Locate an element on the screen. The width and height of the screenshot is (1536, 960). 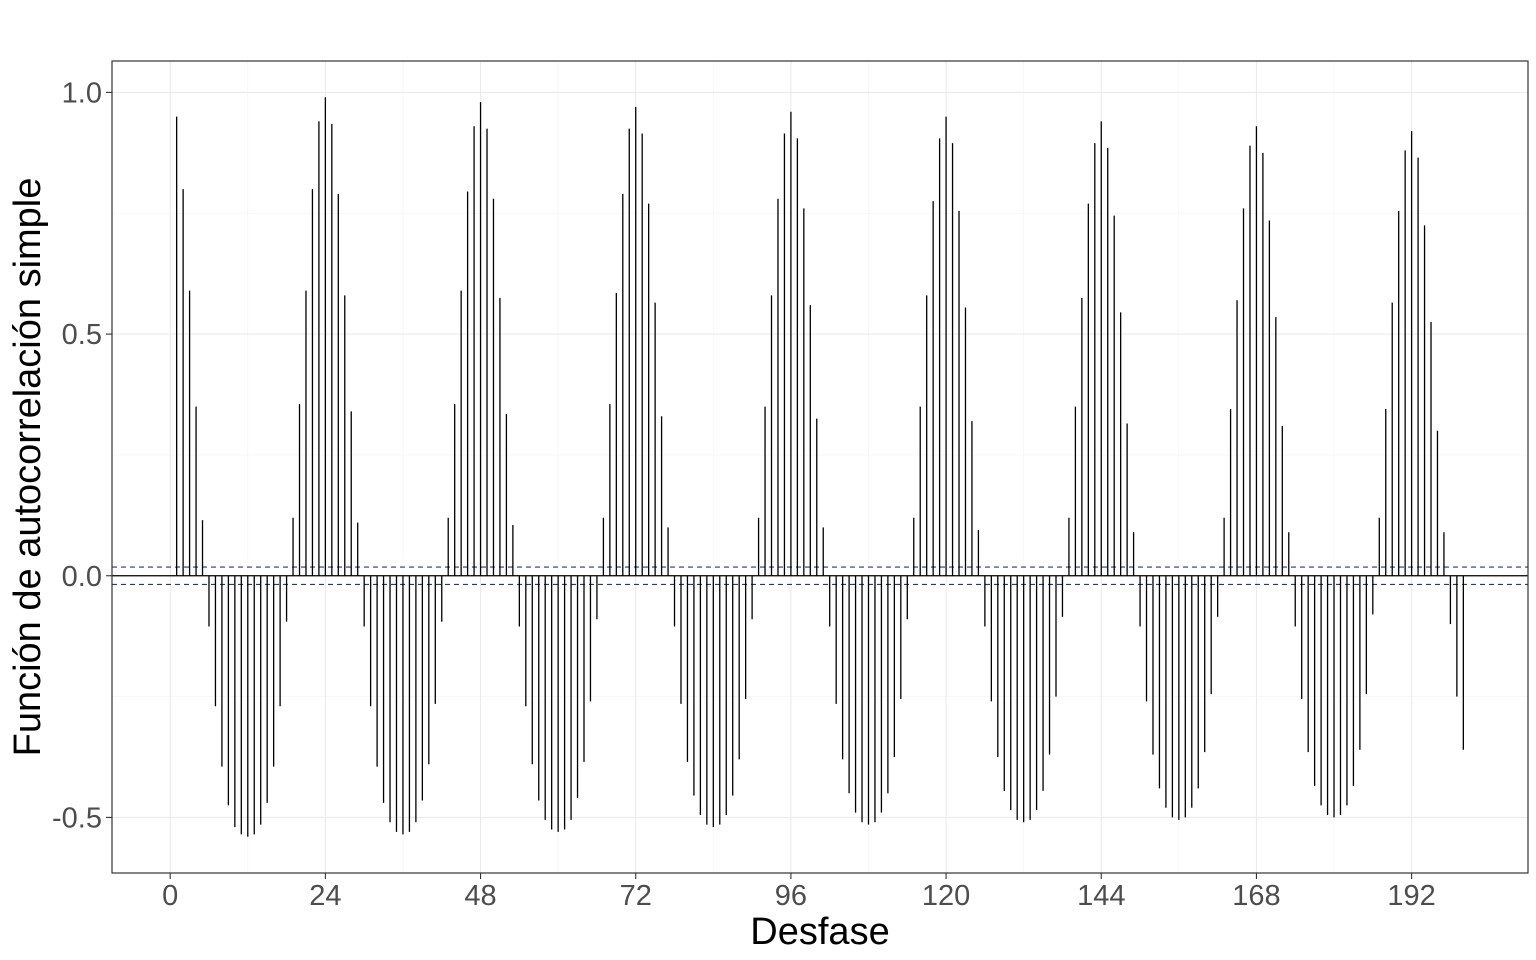
confidence-bounds is located at coordinates (820, 576).